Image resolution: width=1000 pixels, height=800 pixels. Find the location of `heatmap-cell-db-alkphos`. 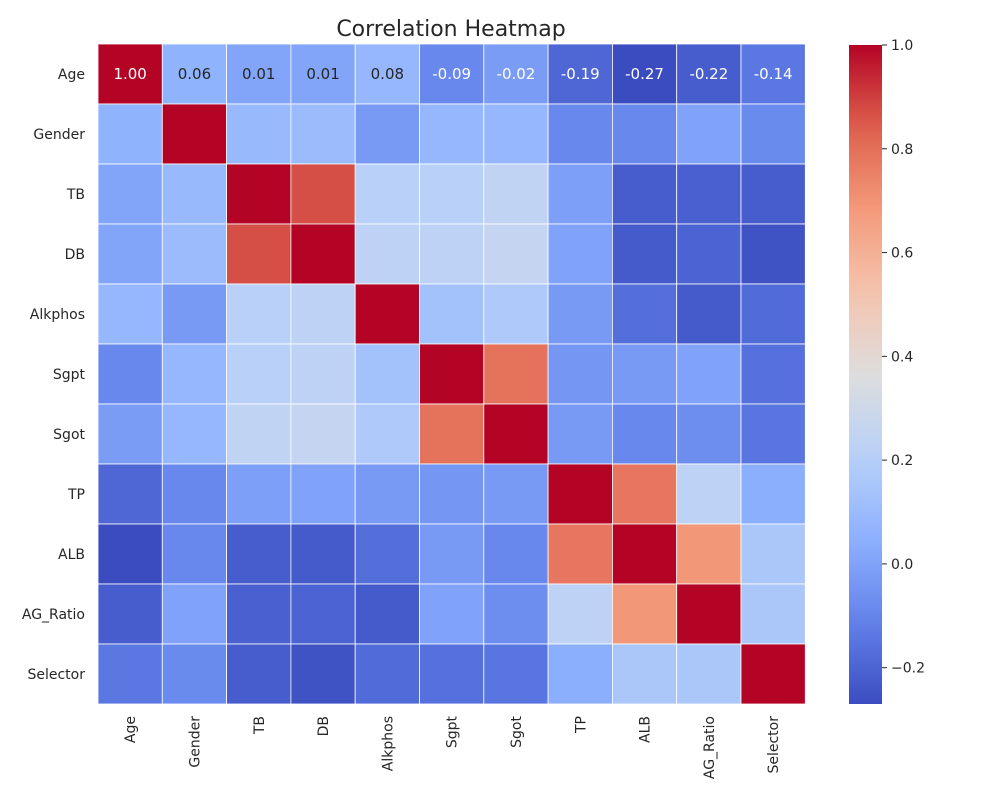

heatmap-cell-db-alkphos is located at coordinates (387, 254).